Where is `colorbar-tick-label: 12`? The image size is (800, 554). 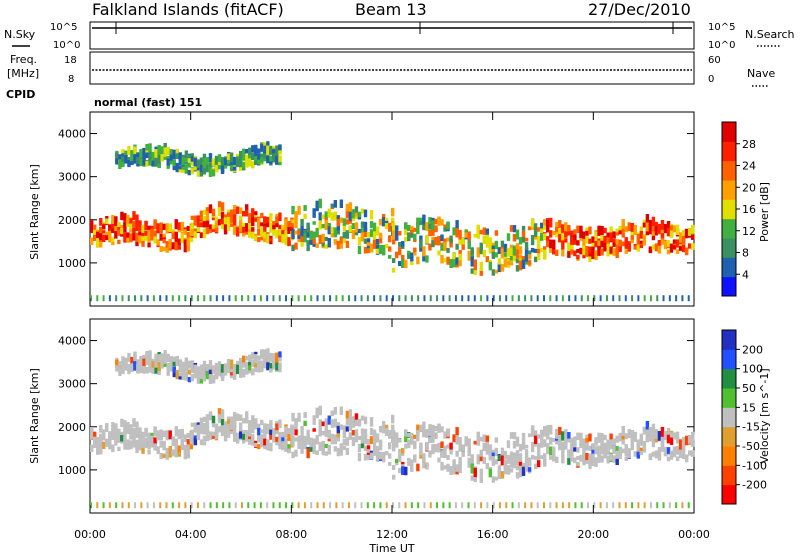 colorbar-tick-label: 12 is located at coordinates (749, 231).